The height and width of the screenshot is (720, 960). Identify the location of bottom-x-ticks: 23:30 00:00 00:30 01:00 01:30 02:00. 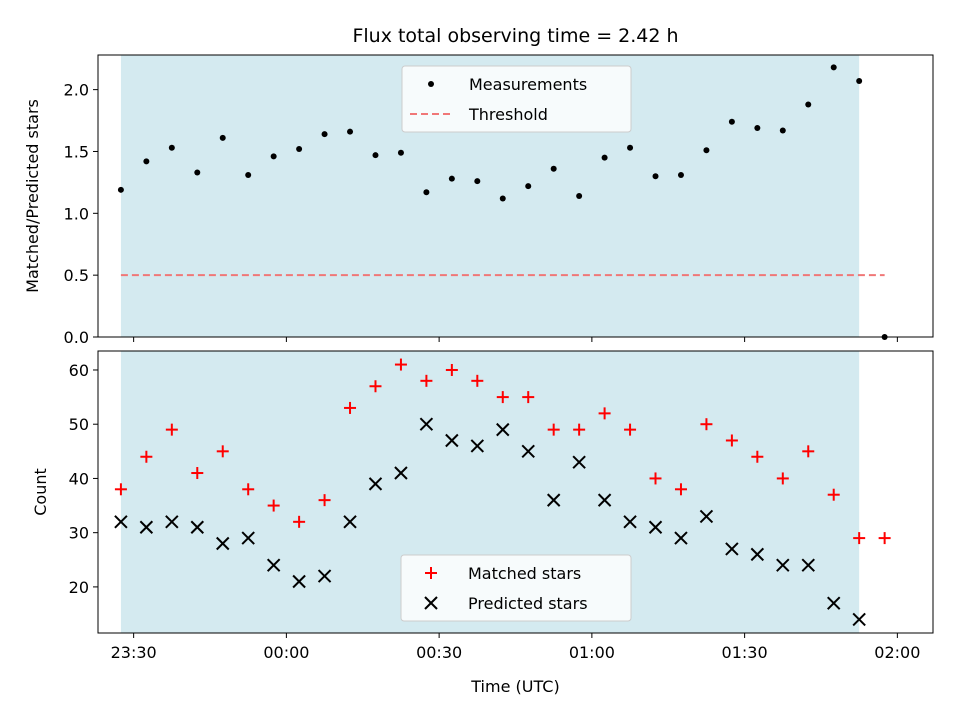
(515, 647).